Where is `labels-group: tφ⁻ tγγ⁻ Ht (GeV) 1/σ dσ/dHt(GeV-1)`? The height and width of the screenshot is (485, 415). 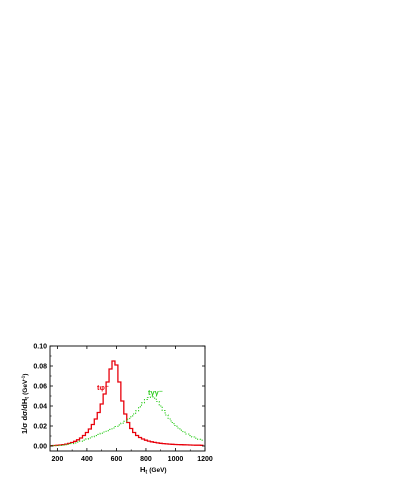 labels-group: tφ⁻ tγγ⁻ Ht (GeV) 1/σ dσ/dHt(GeV-1) is located at coordinates (93, 425).